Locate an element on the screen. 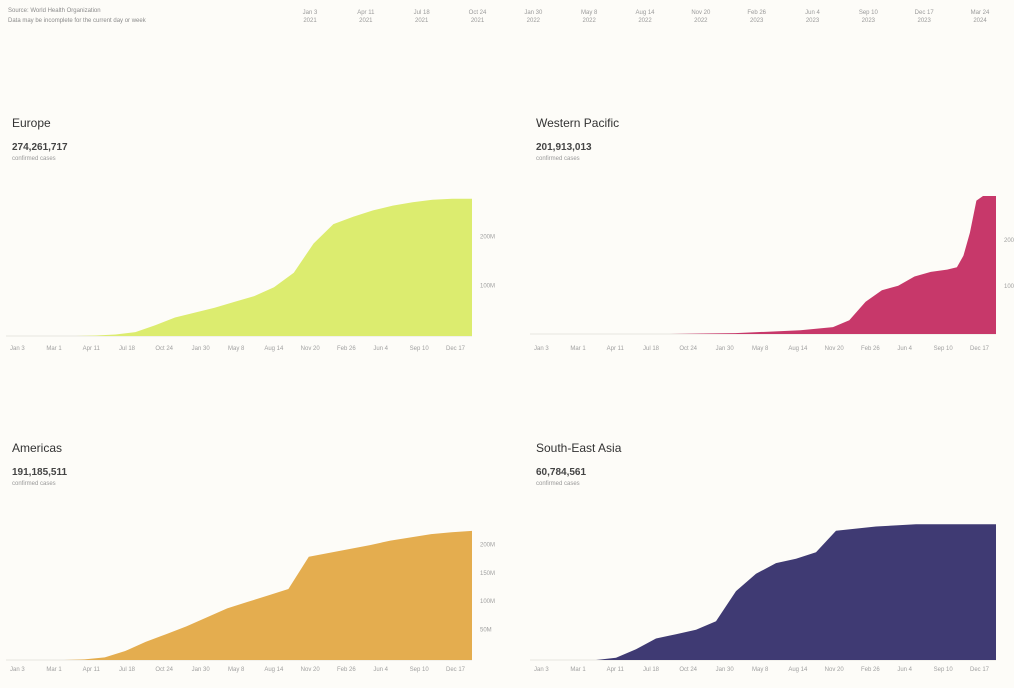  top-axis-tick-label: Oct 24 is located at coordinates (478, 13).